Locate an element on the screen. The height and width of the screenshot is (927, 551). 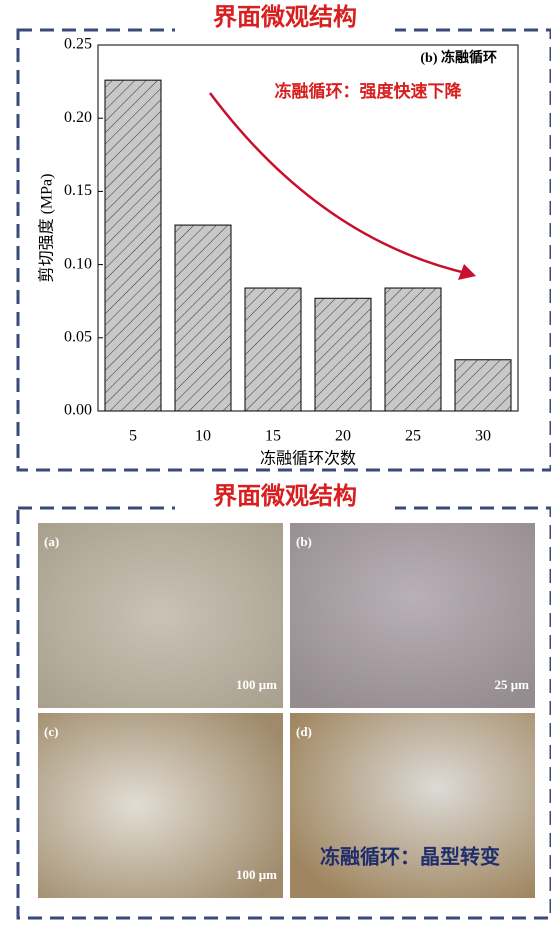
image-label: (a) is located at coordinates (51, 541).